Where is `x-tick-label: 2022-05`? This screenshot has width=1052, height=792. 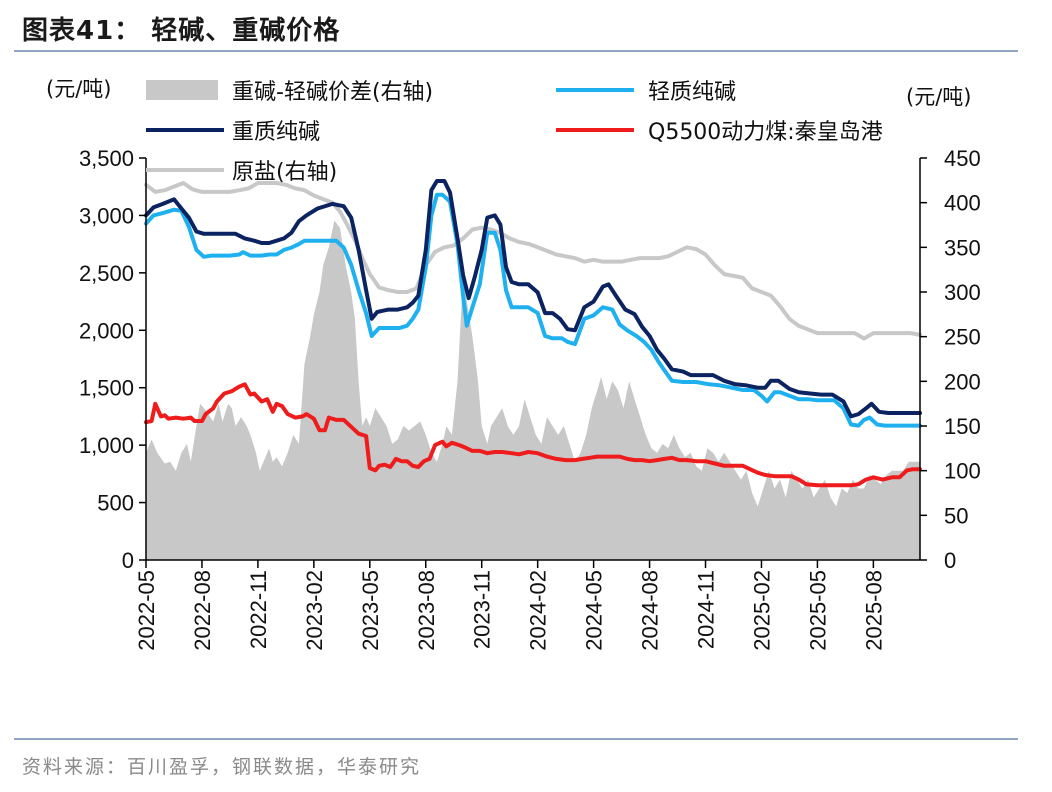 x-tick-label: 2022-05 is located at coordinates (146, 610).